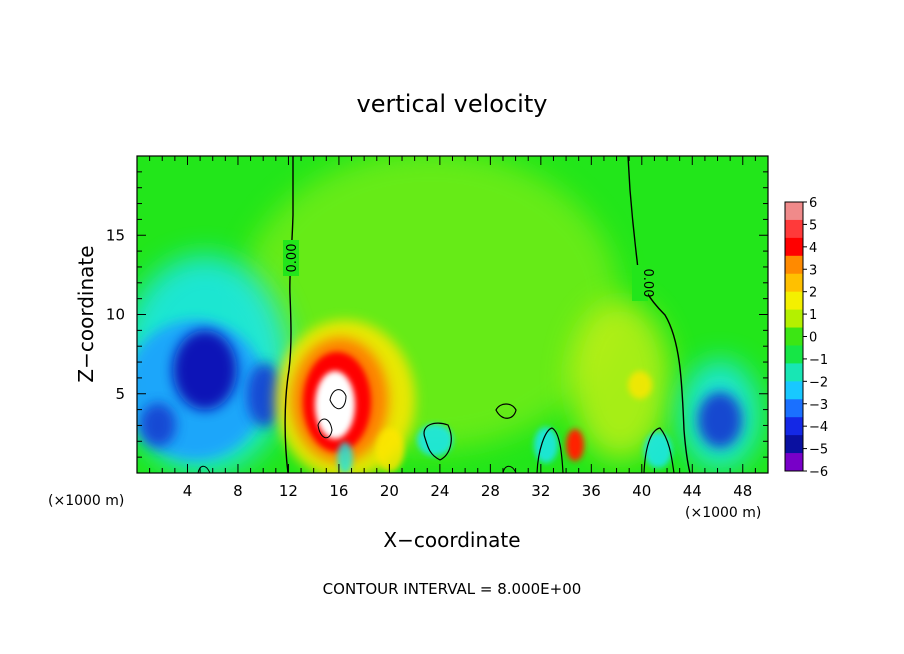 This screenshot has width=904, height=654. I want to click on colorbar-tick-label: 4, so click(813, 248).